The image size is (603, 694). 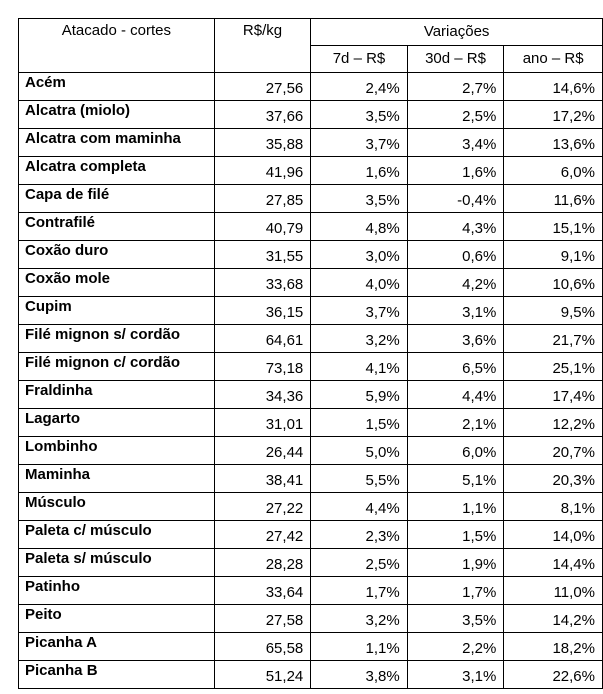 What do you see at coordinates (262, 170) in the screenshot?
I see `price-cell: 41,96` at bounding box center [262, 170].